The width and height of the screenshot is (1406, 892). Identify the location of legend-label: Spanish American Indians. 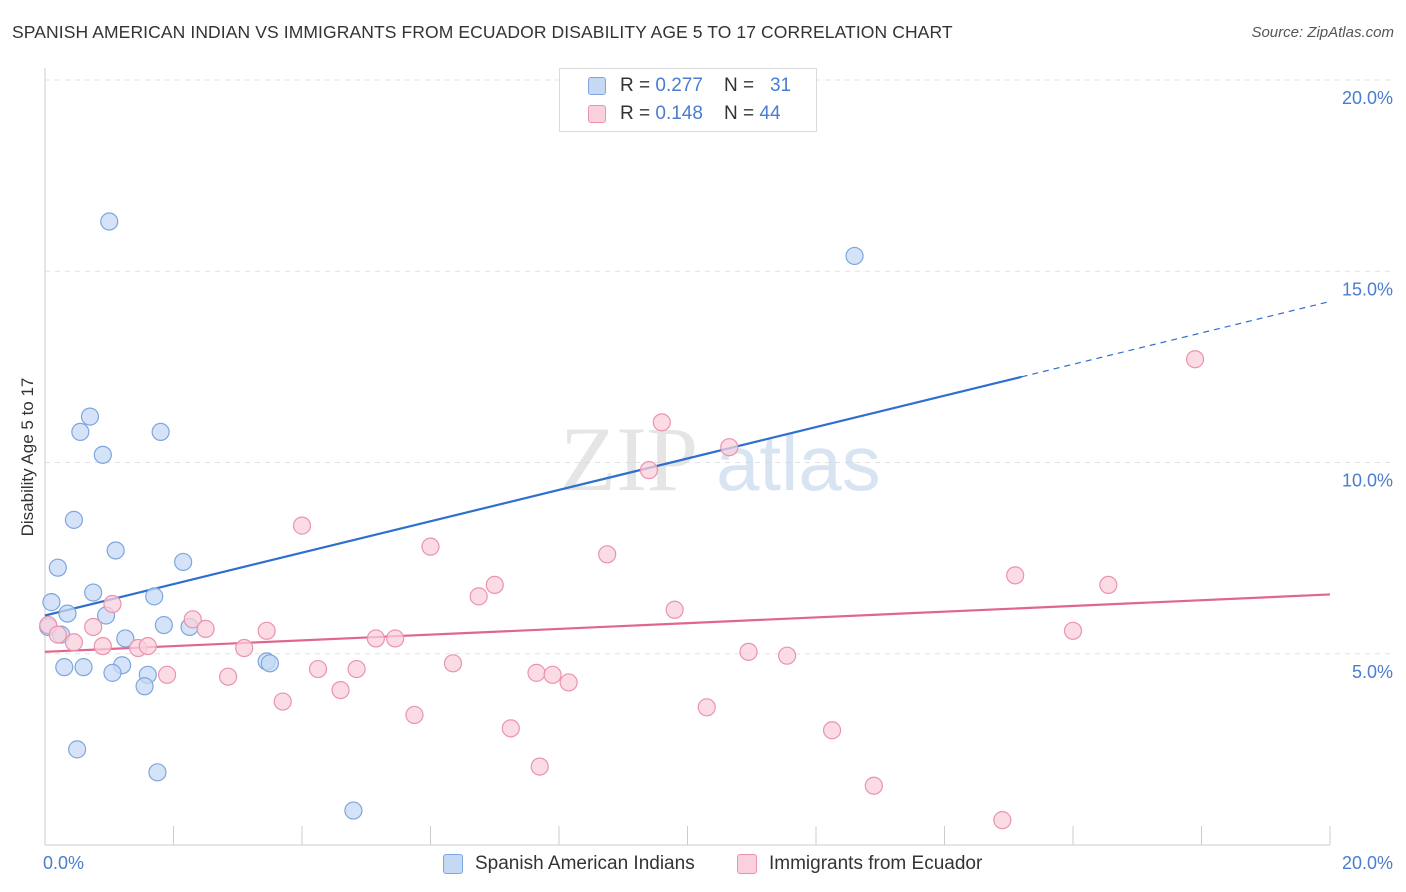
(585, 863).